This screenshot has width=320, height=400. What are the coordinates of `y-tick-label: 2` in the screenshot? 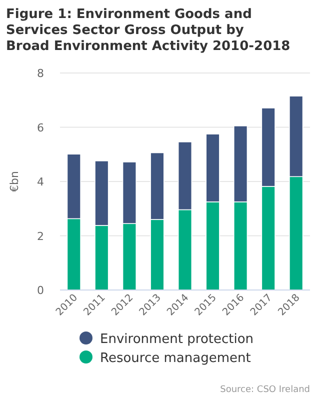 It's located at (40, 236).